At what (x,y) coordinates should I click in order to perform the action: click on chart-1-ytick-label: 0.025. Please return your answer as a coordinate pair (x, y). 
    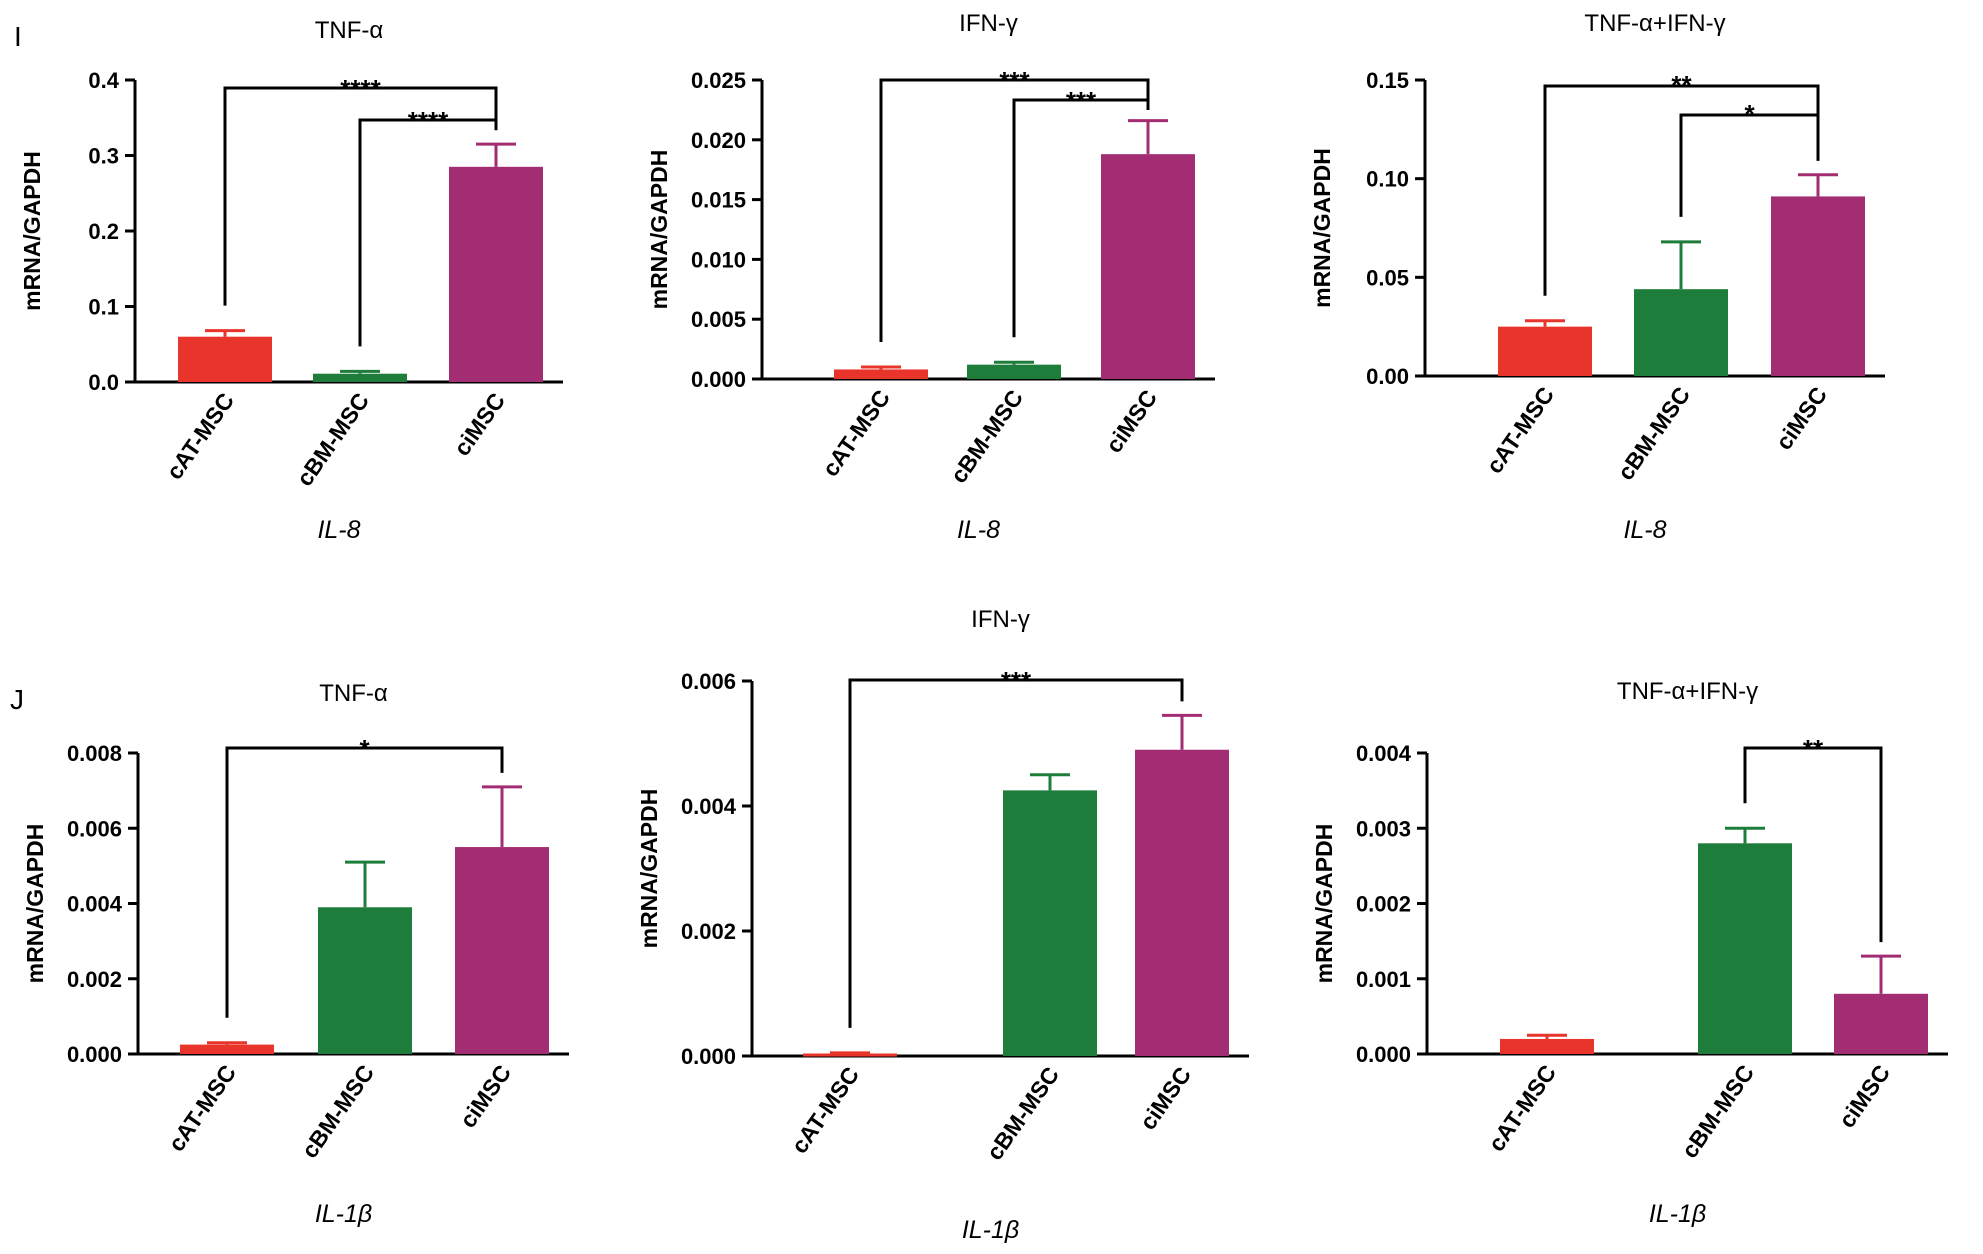
    Looking at the image, I should click on (718, 80).